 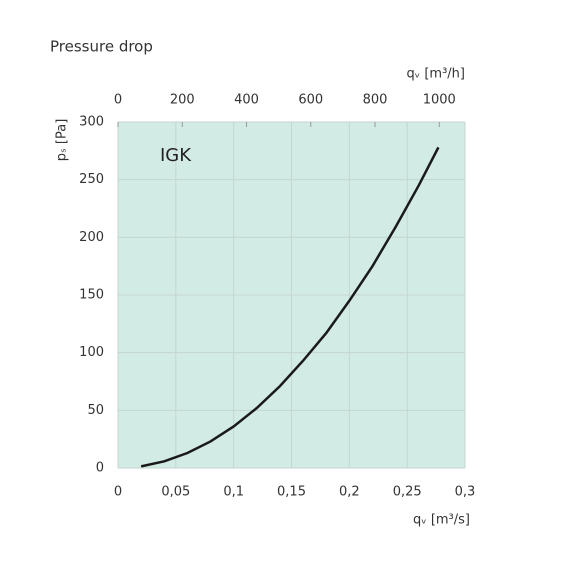 I want to click on x2-tick-label: 200, so click(x=182, y=100).